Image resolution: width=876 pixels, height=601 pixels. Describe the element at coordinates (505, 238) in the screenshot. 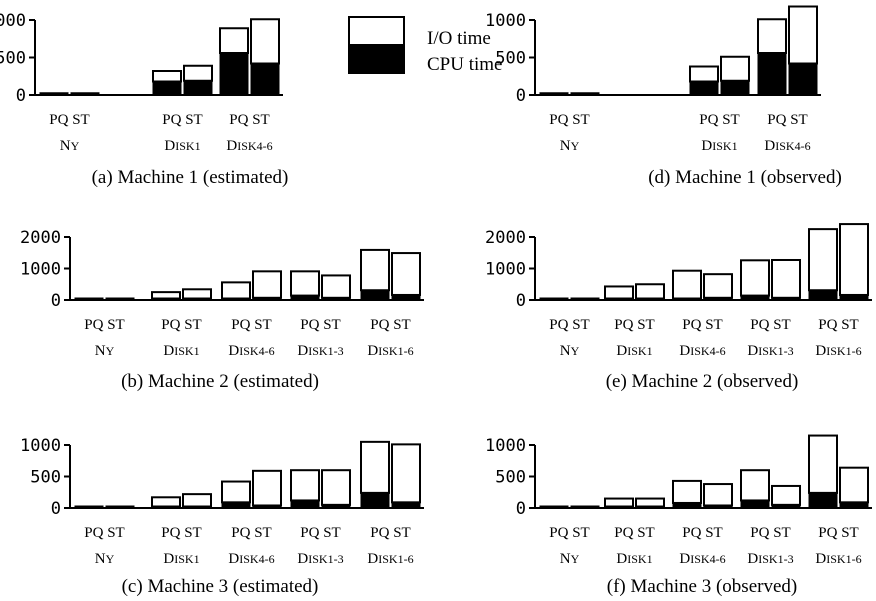

I see `y-tick-label: 2000` at that location.